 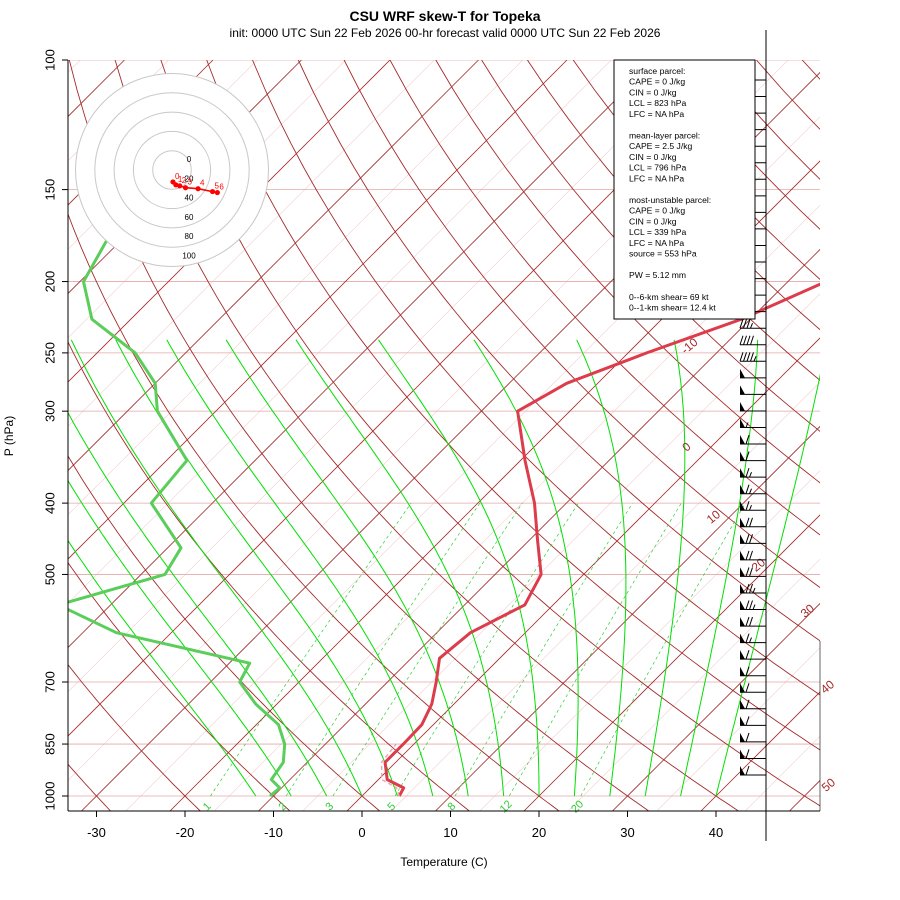 I want to click on info-panel-line: LCL = 823 hPa, so click(x=657, y=103).